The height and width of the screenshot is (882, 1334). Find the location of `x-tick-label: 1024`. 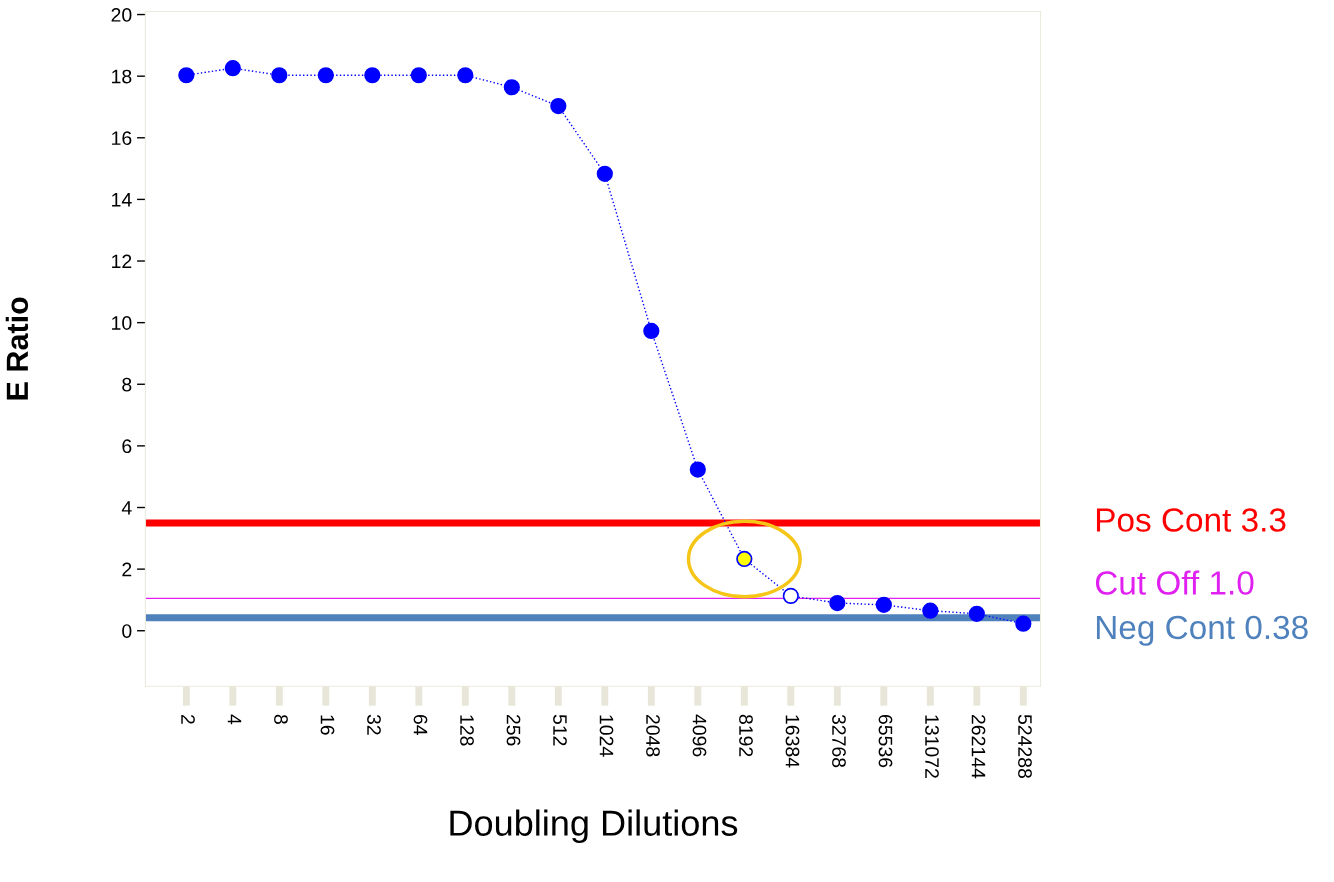

x-tick-label: 1024 is located at coordinates (606, 736).